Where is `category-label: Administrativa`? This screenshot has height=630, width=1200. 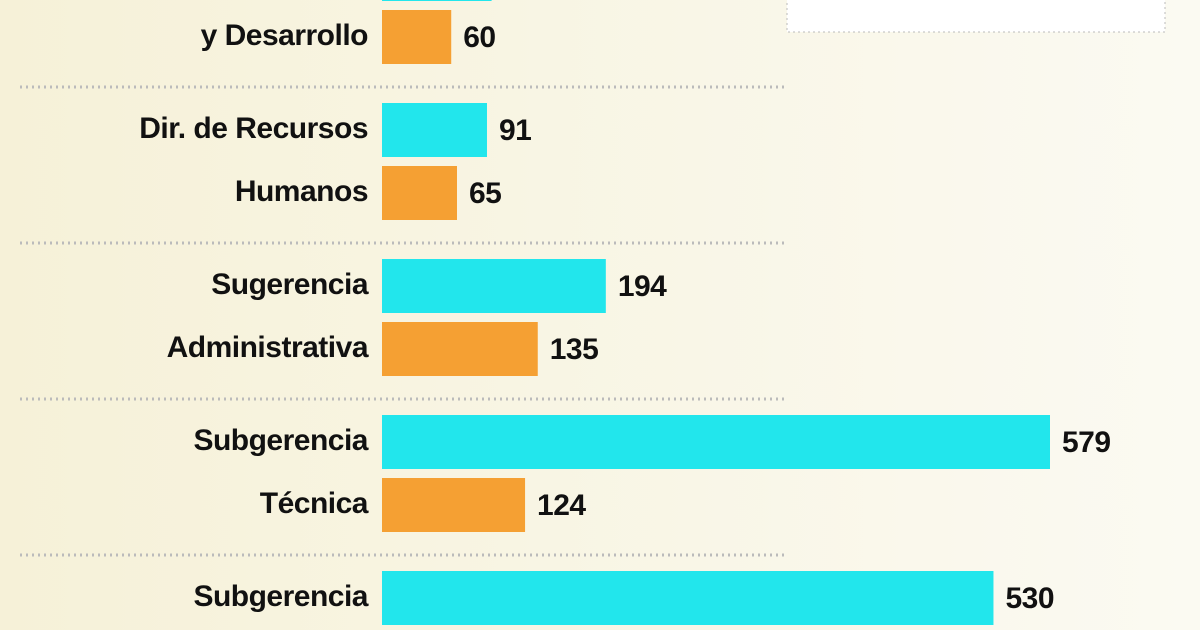
category-label: Administrativa is located at coordinates (268, 347).